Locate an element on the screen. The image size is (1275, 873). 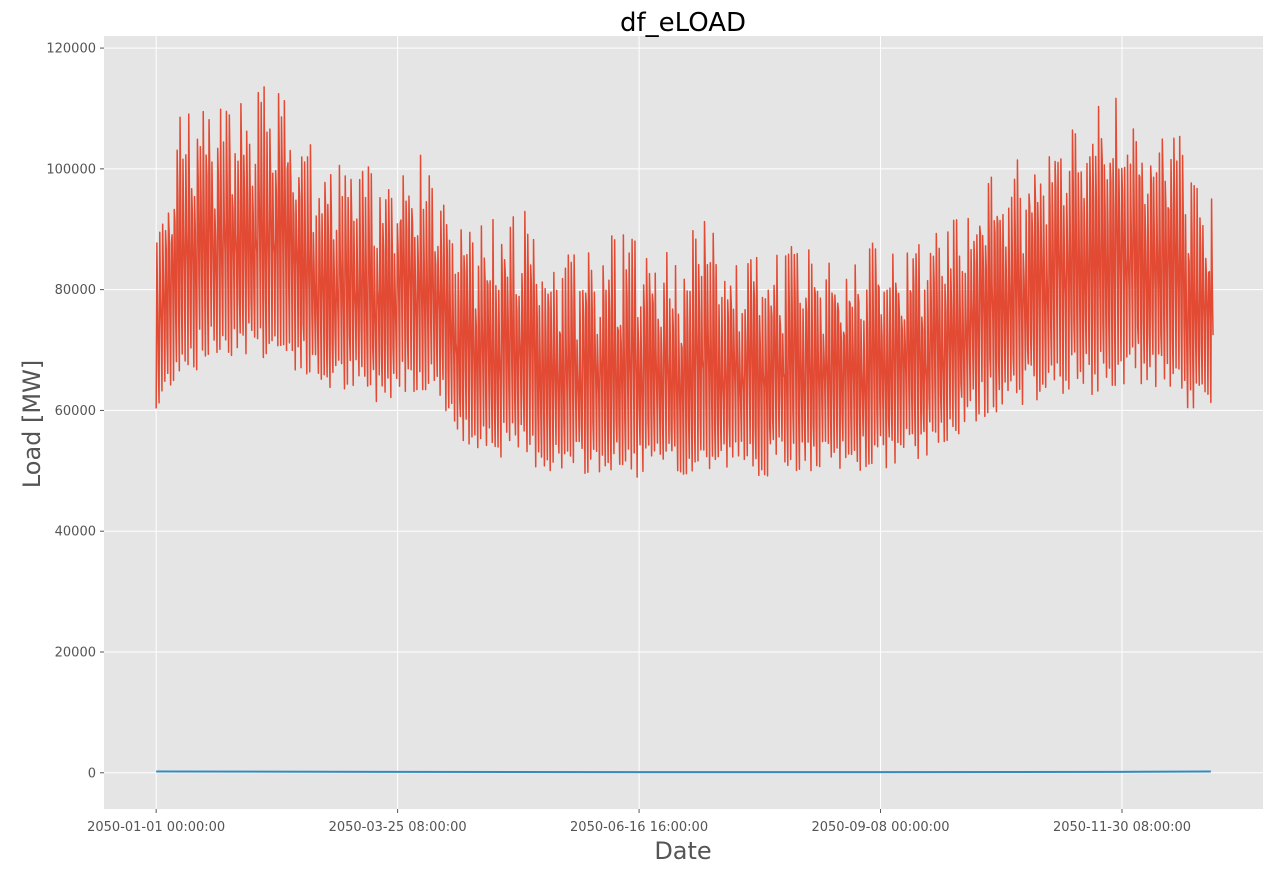
x-tick-label: 2050-03-25 08:00:00 is located at coordinates (398, 827).